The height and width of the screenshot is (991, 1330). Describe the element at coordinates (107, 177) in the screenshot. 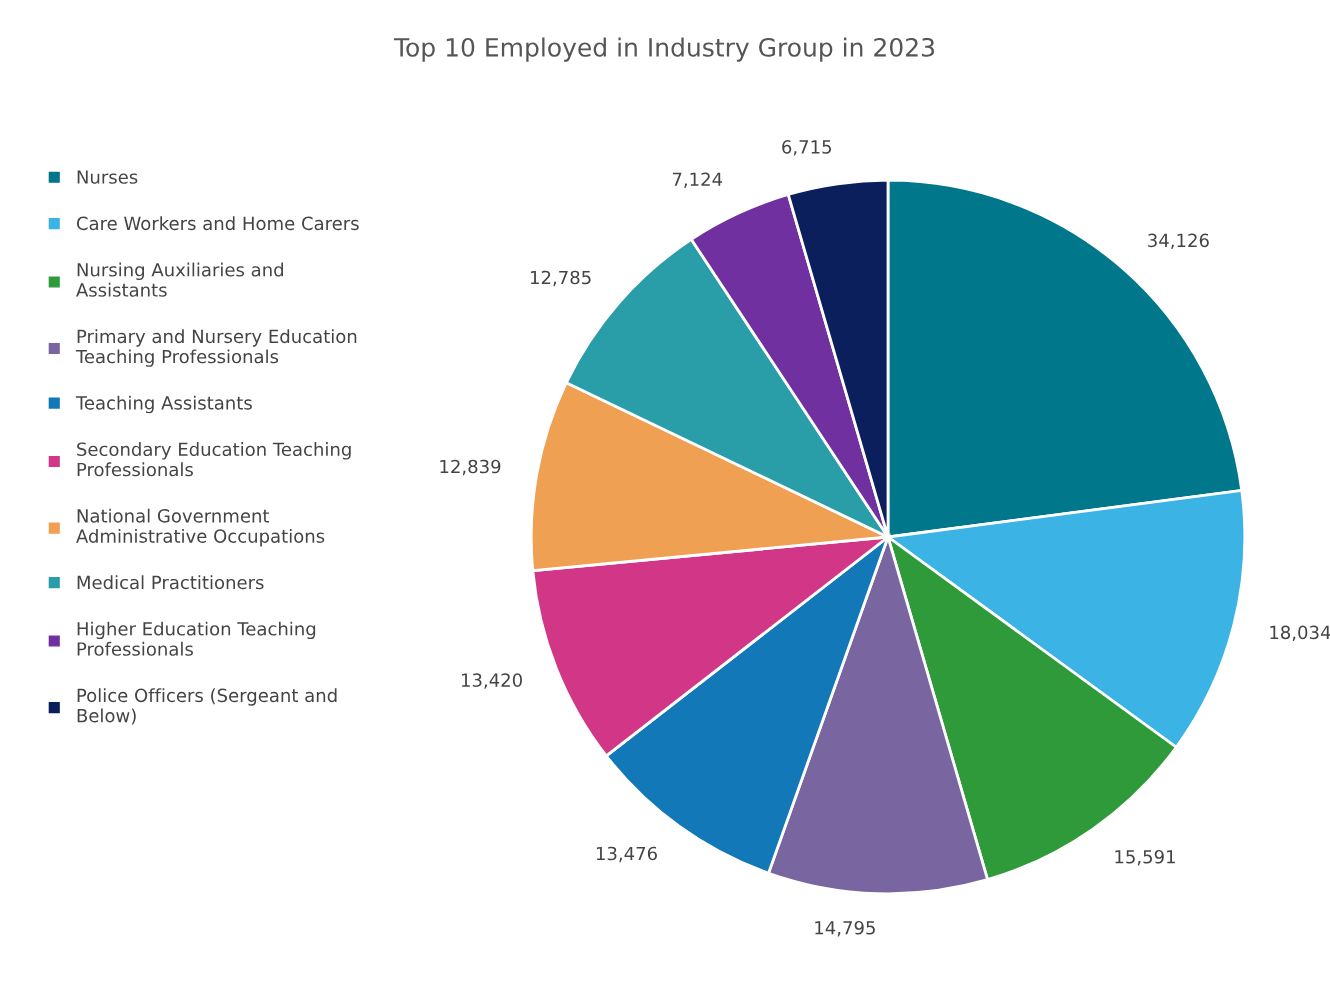

I see `legend-label: Nurses` at that location.